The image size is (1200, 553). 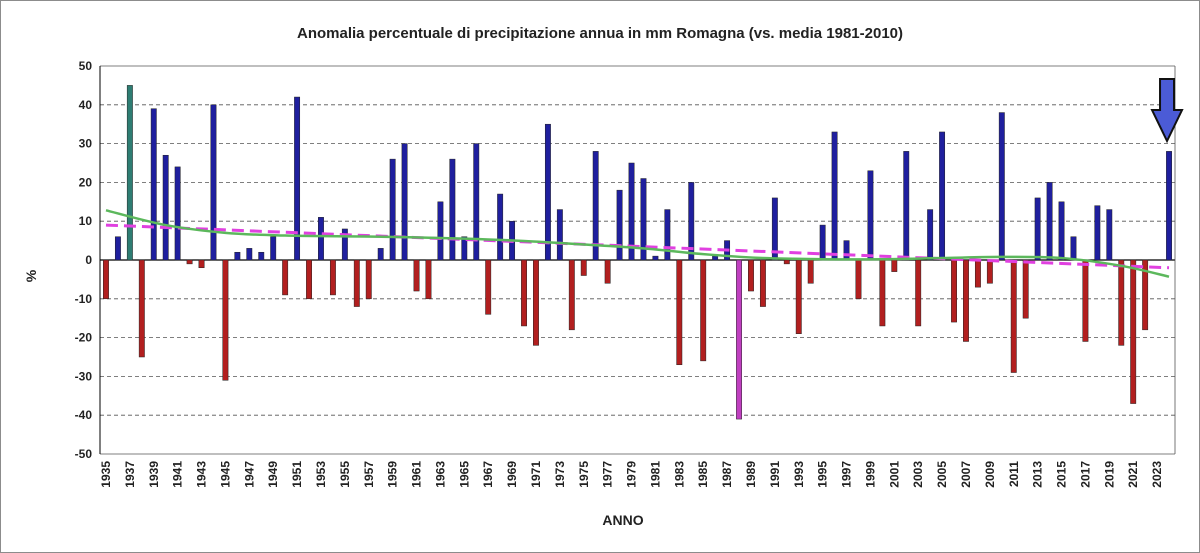 I want to click on bar-2018, so click(x=1097, y=233).